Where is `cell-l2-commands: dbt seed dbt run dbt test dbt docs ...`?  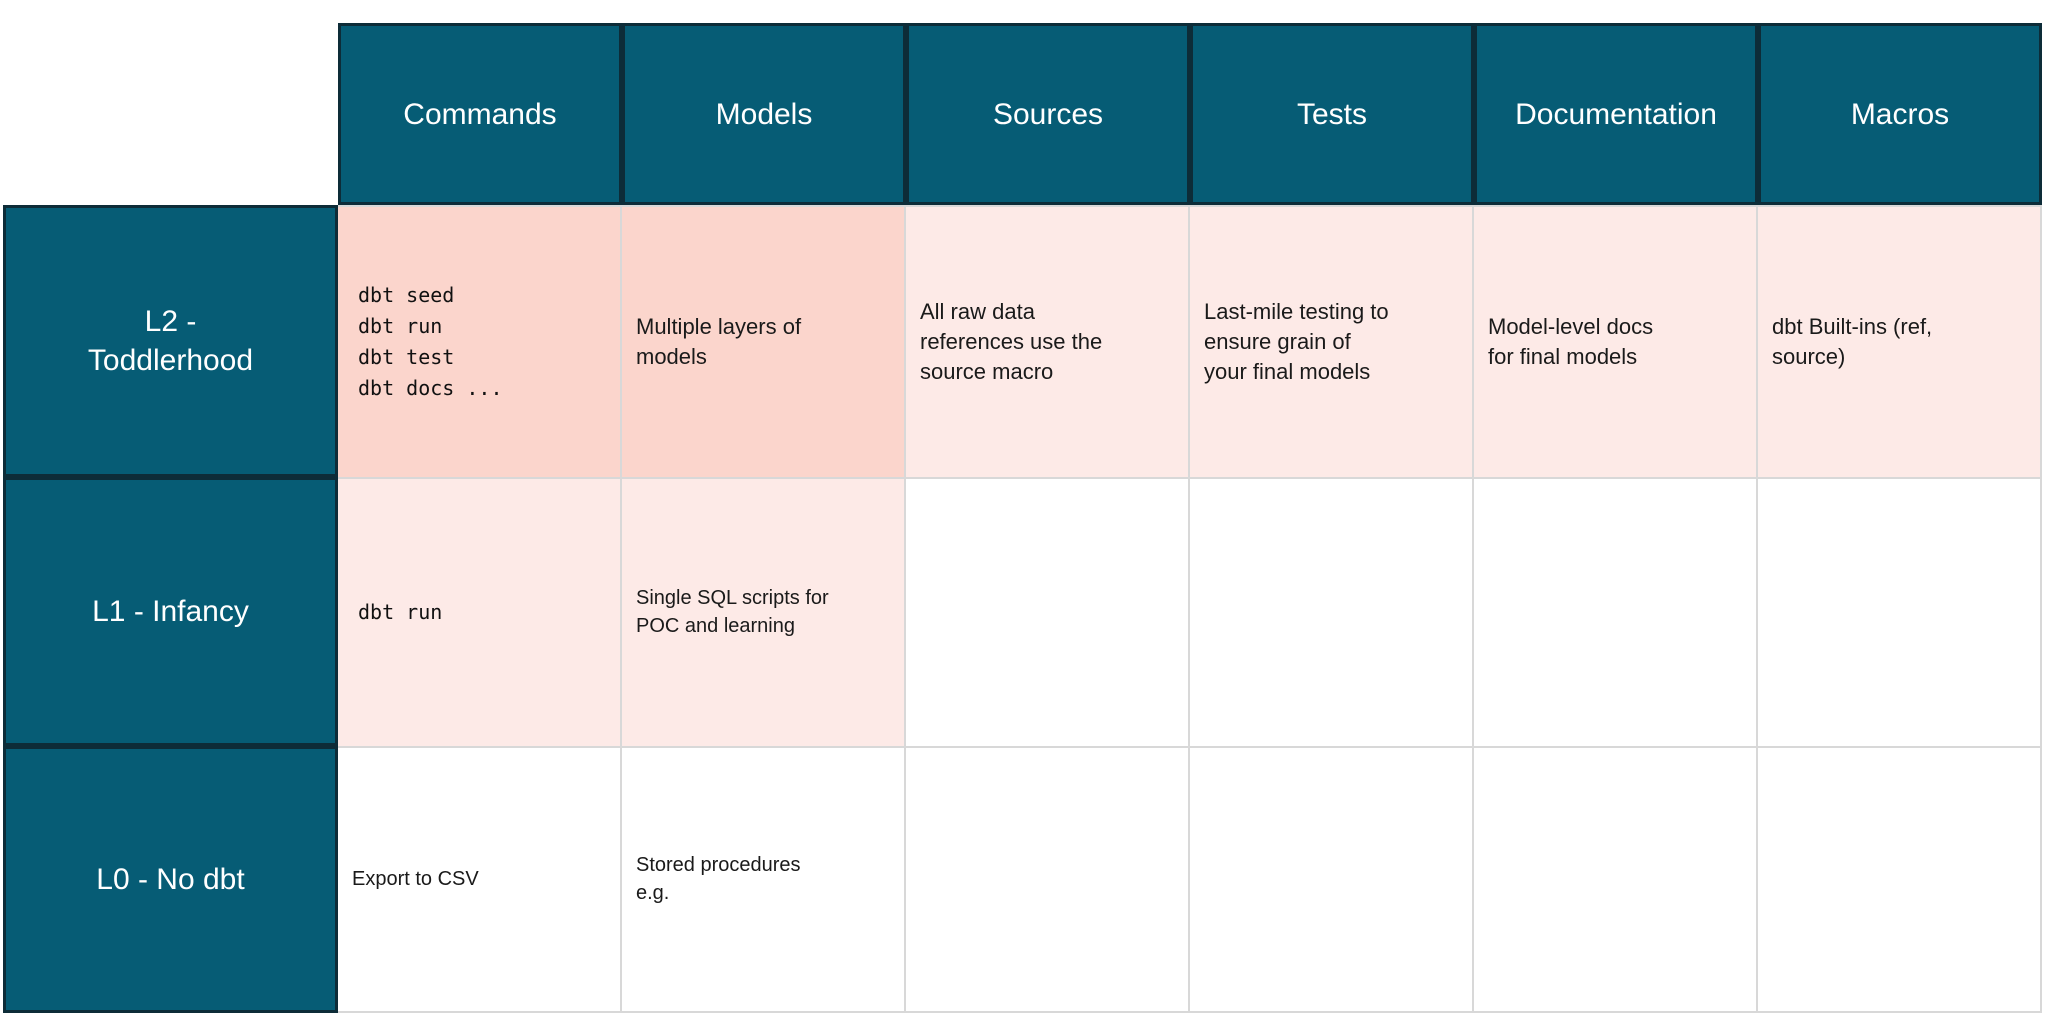
cell-l2-commands: dbt seed dbt run dbt test dbt docs ... is located at coordinates (480, 341).